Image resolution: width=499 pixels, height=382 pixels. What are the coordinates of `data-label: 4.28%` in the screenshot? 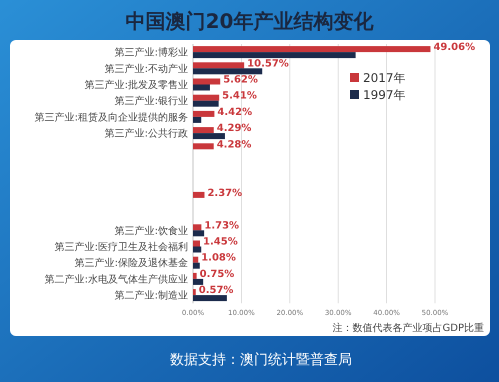 It's located at (234, 144).